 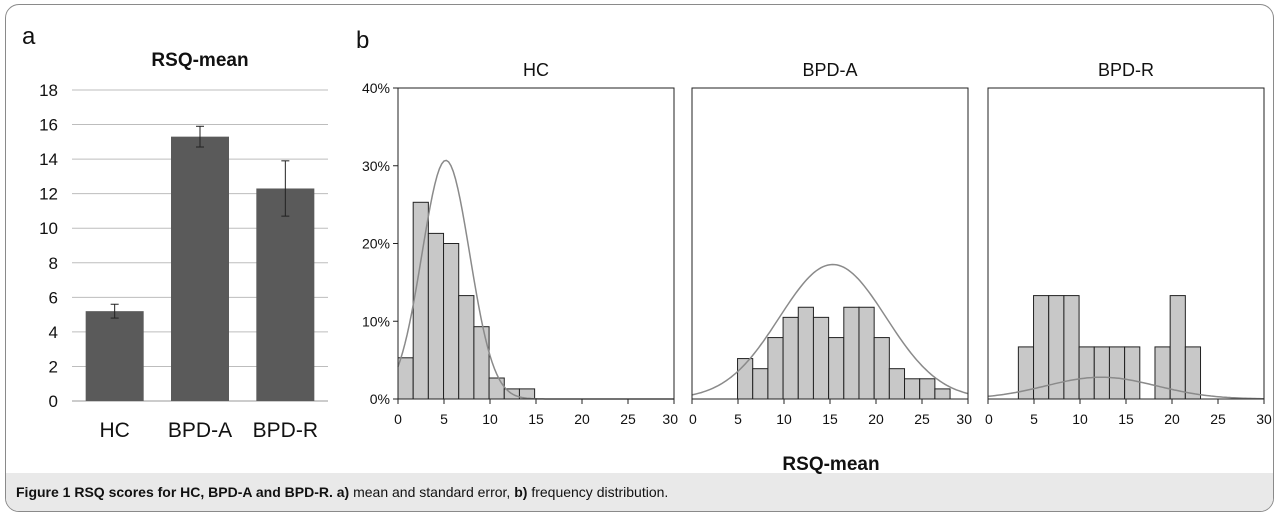 I want to click on caption-part-b-text: frequency distribution., so click(x=600, y=492).